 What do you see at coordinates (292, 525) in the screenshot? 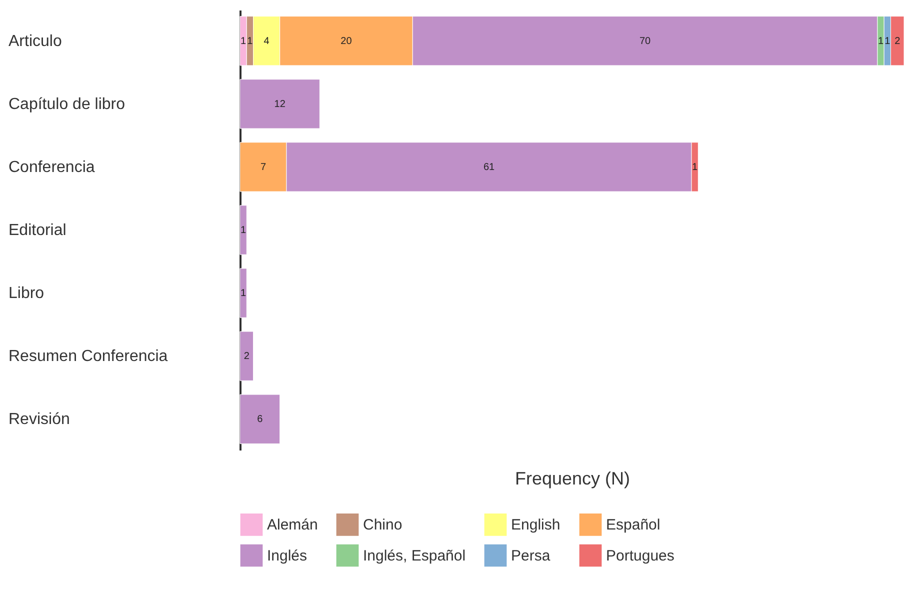
I see `legend-label: Alemán` at bounding box center [292, 525].